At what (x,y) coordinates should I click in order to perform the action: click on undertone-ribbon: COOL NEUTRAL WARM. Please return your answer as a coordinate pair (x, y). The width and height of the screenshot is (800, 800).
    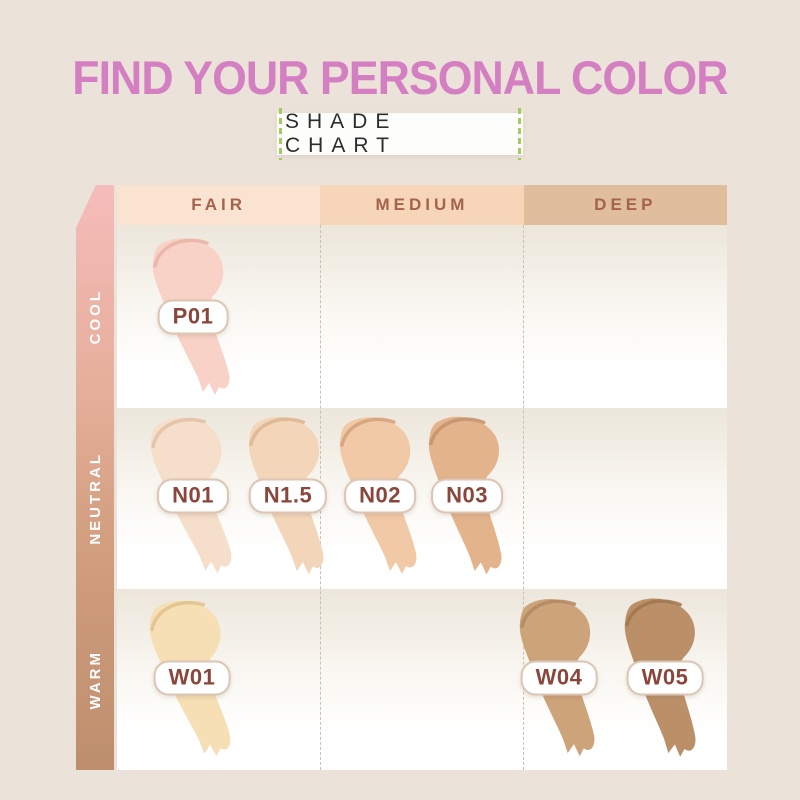
    Looking at the image, I should click on (95, 477).